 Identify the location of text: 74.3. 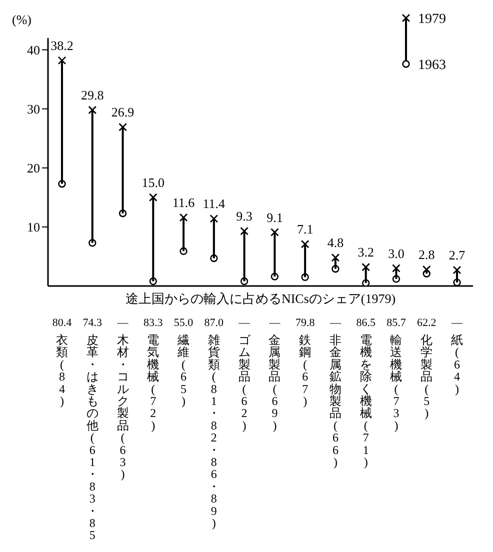
(92, 323).